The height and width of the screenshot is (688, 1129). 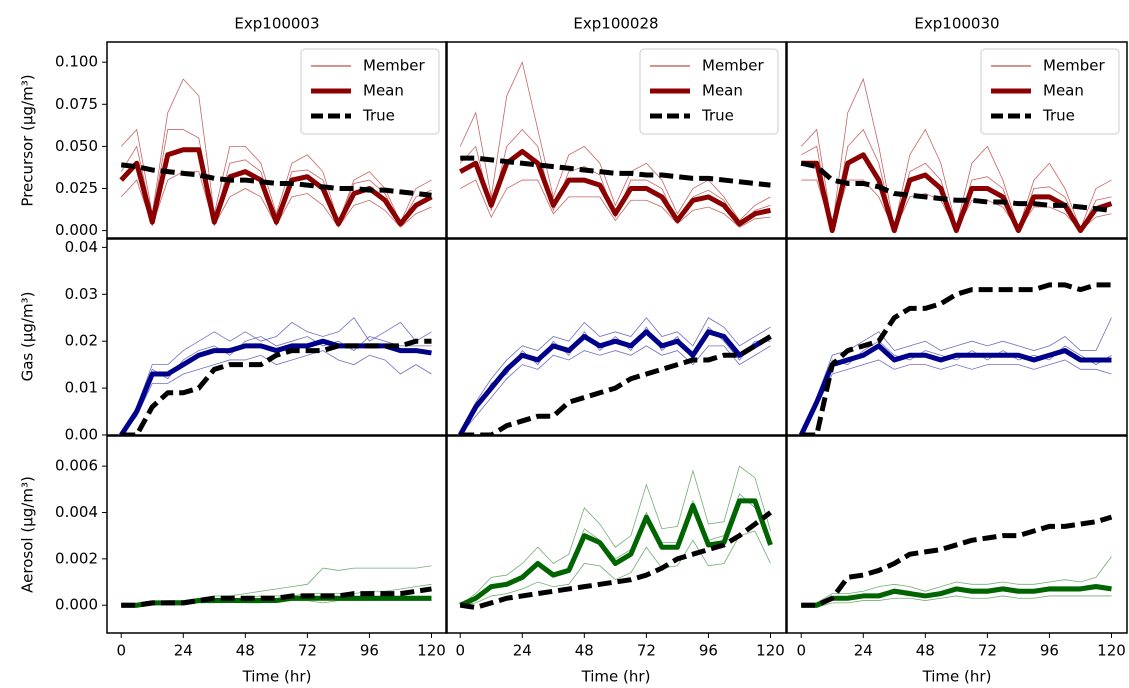 I want to click on y-tick-label: 0.006, so click(x=76, y=466).